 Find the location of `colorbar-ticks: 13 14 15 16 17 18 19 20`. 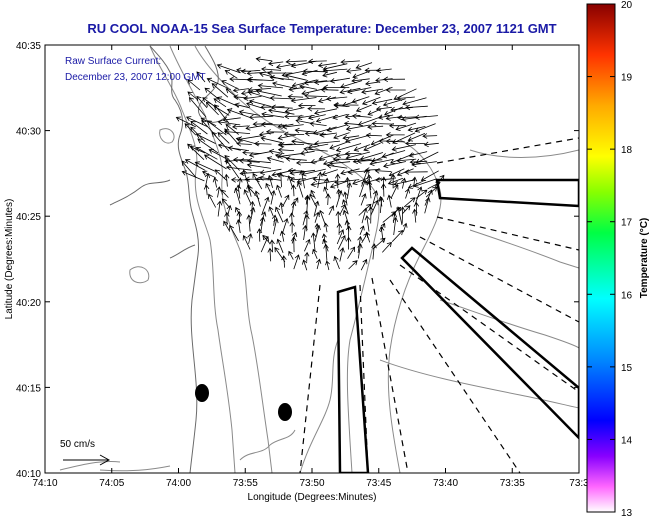

colorbar-ticks: 13 14 15 16 17 18 19 20 is located at coordinates (610, 259).